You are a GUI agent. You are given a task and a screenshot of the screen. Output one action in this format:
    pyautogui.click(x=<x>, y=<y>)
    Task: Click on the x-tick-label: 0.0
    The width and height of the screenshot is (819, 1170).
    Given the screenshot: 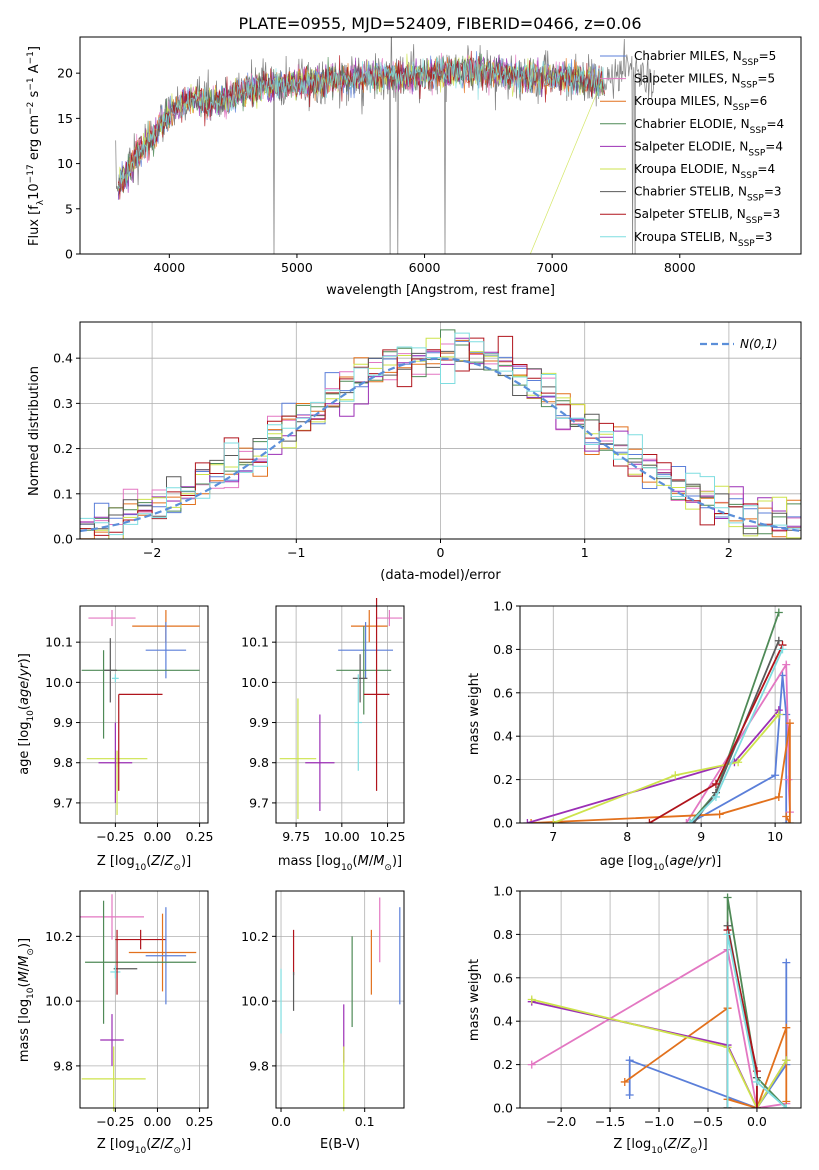 What is the action you would take?
    pyautogui.click(x=757, y=1121)
    